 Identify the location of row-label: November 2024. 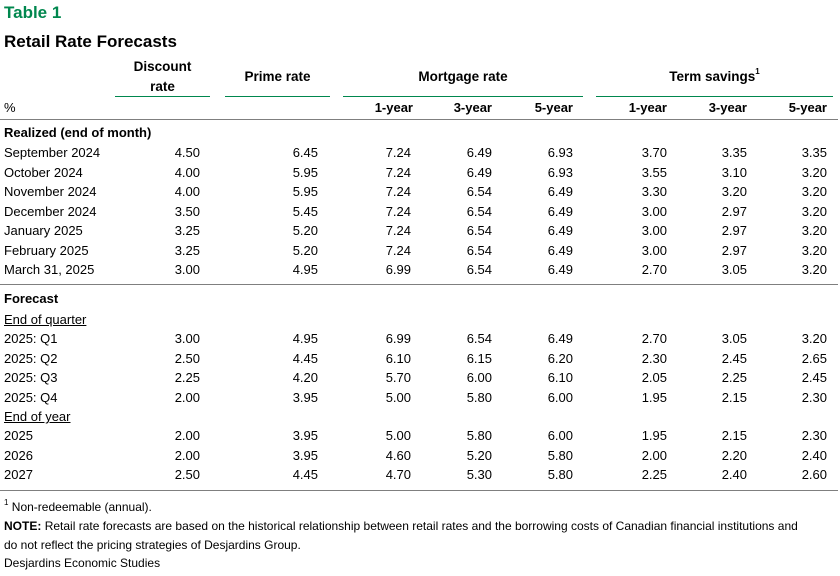
(50, 191).